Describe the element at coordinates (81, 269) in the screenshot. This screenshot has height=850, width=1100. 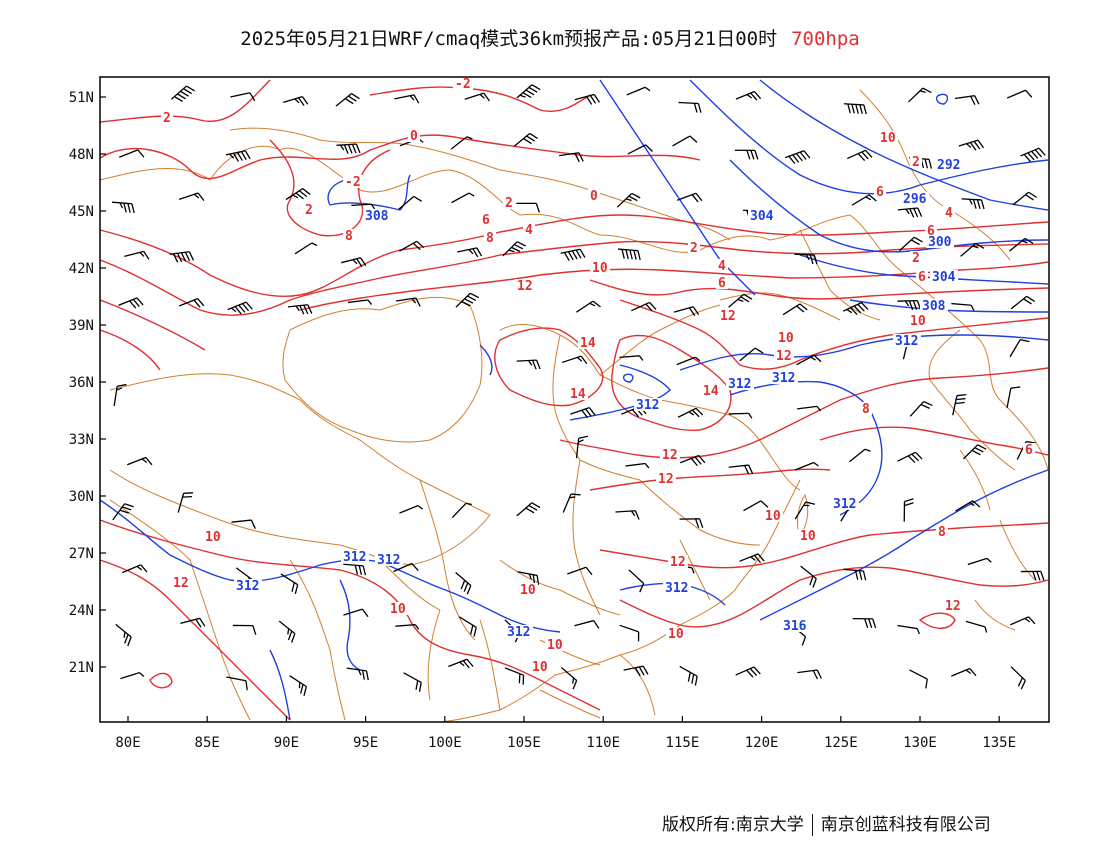
I see `lat-tick-label: 42N` at that location.